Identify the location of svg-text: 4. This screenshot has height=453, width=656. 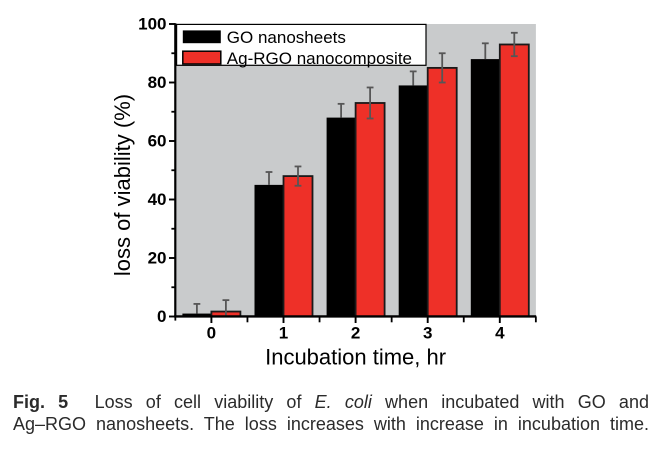
(500, 333).